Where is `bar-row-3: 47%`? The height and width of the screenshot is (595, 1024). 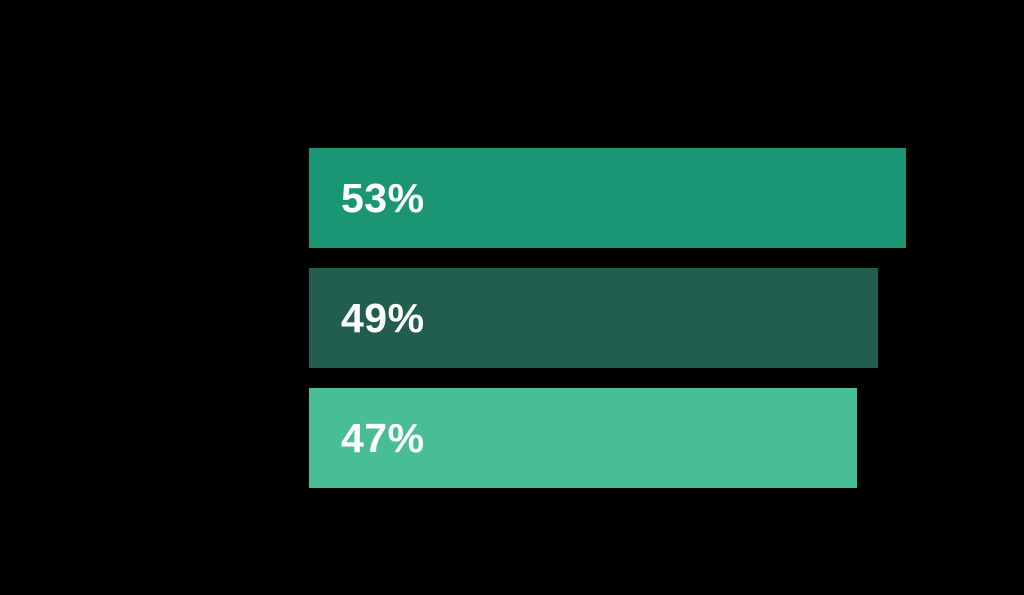
bar-row-3: 47% is located at coordinates (583, 438).